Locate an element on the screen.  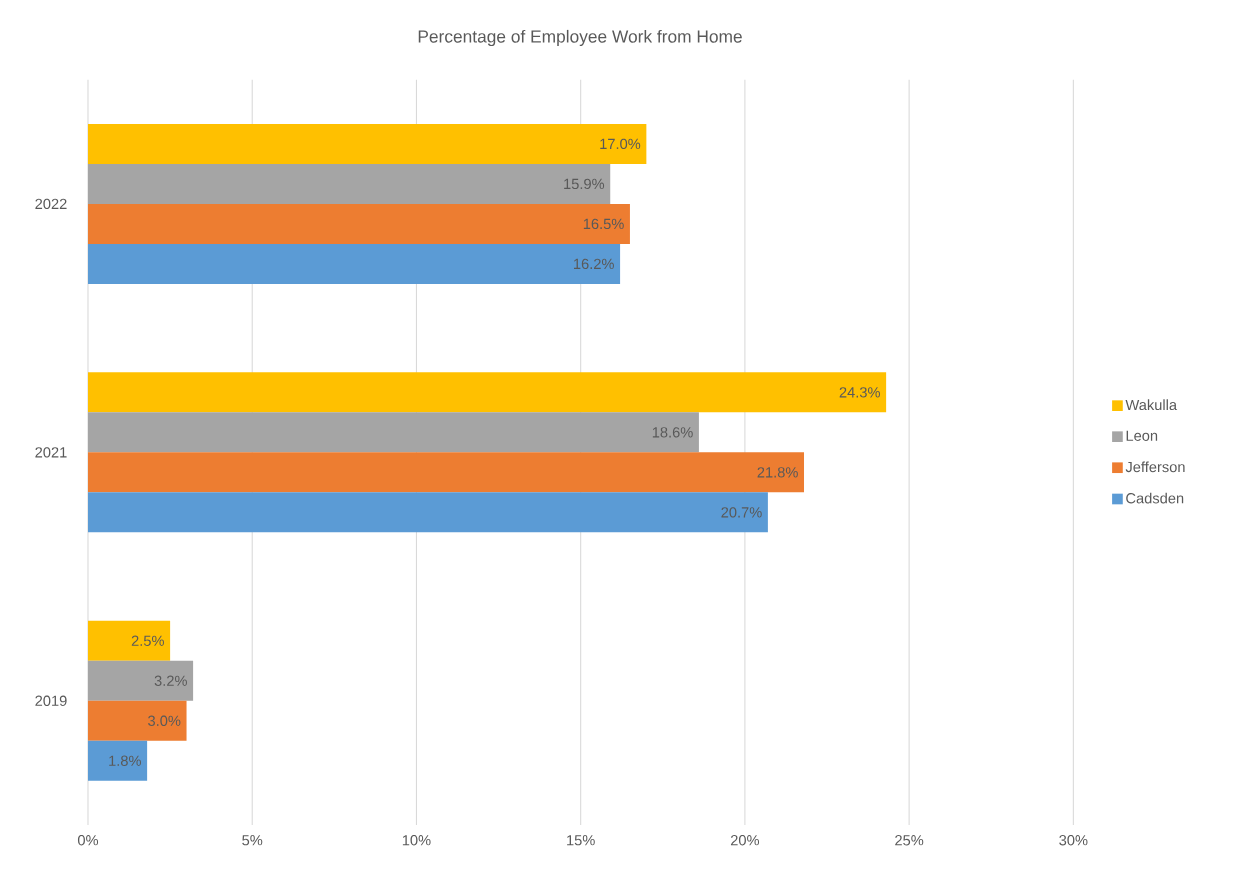
x-tick-label: 25% is located at coordinates (909, 840).